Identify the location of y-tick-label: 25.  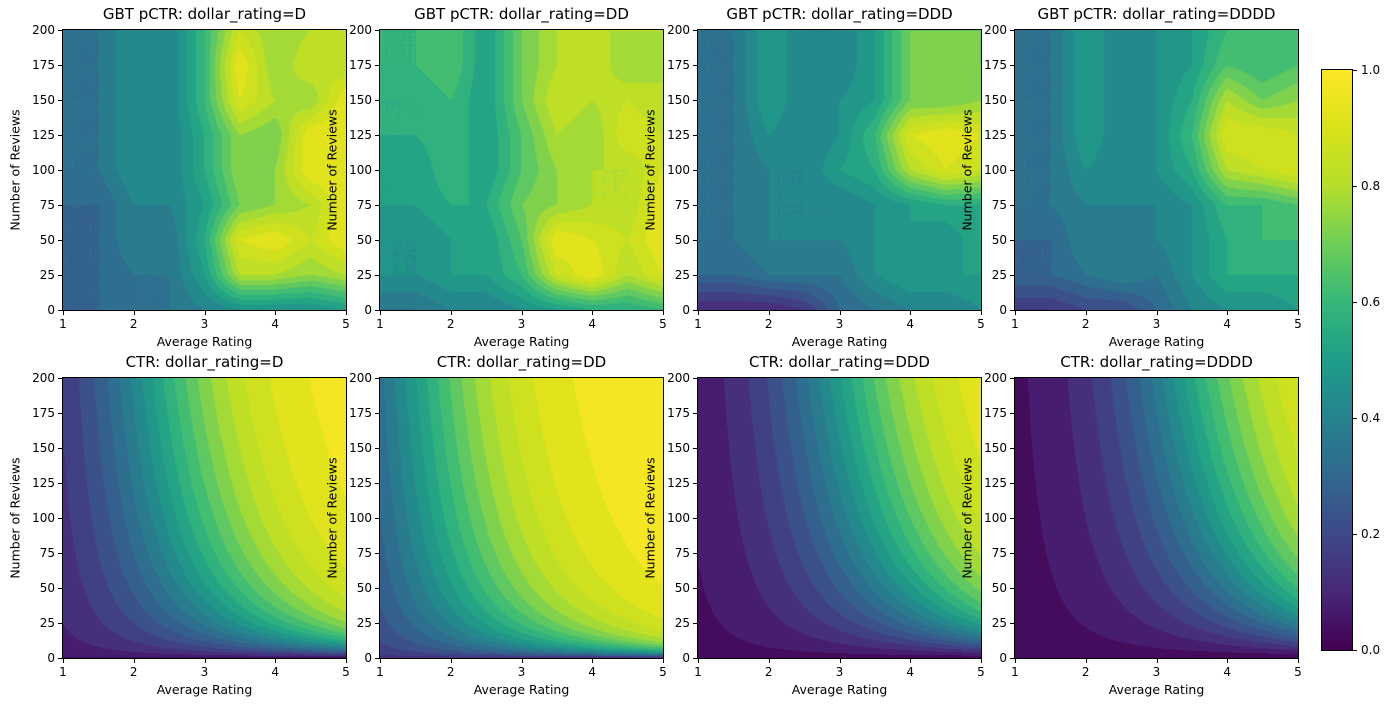
(999, 623).